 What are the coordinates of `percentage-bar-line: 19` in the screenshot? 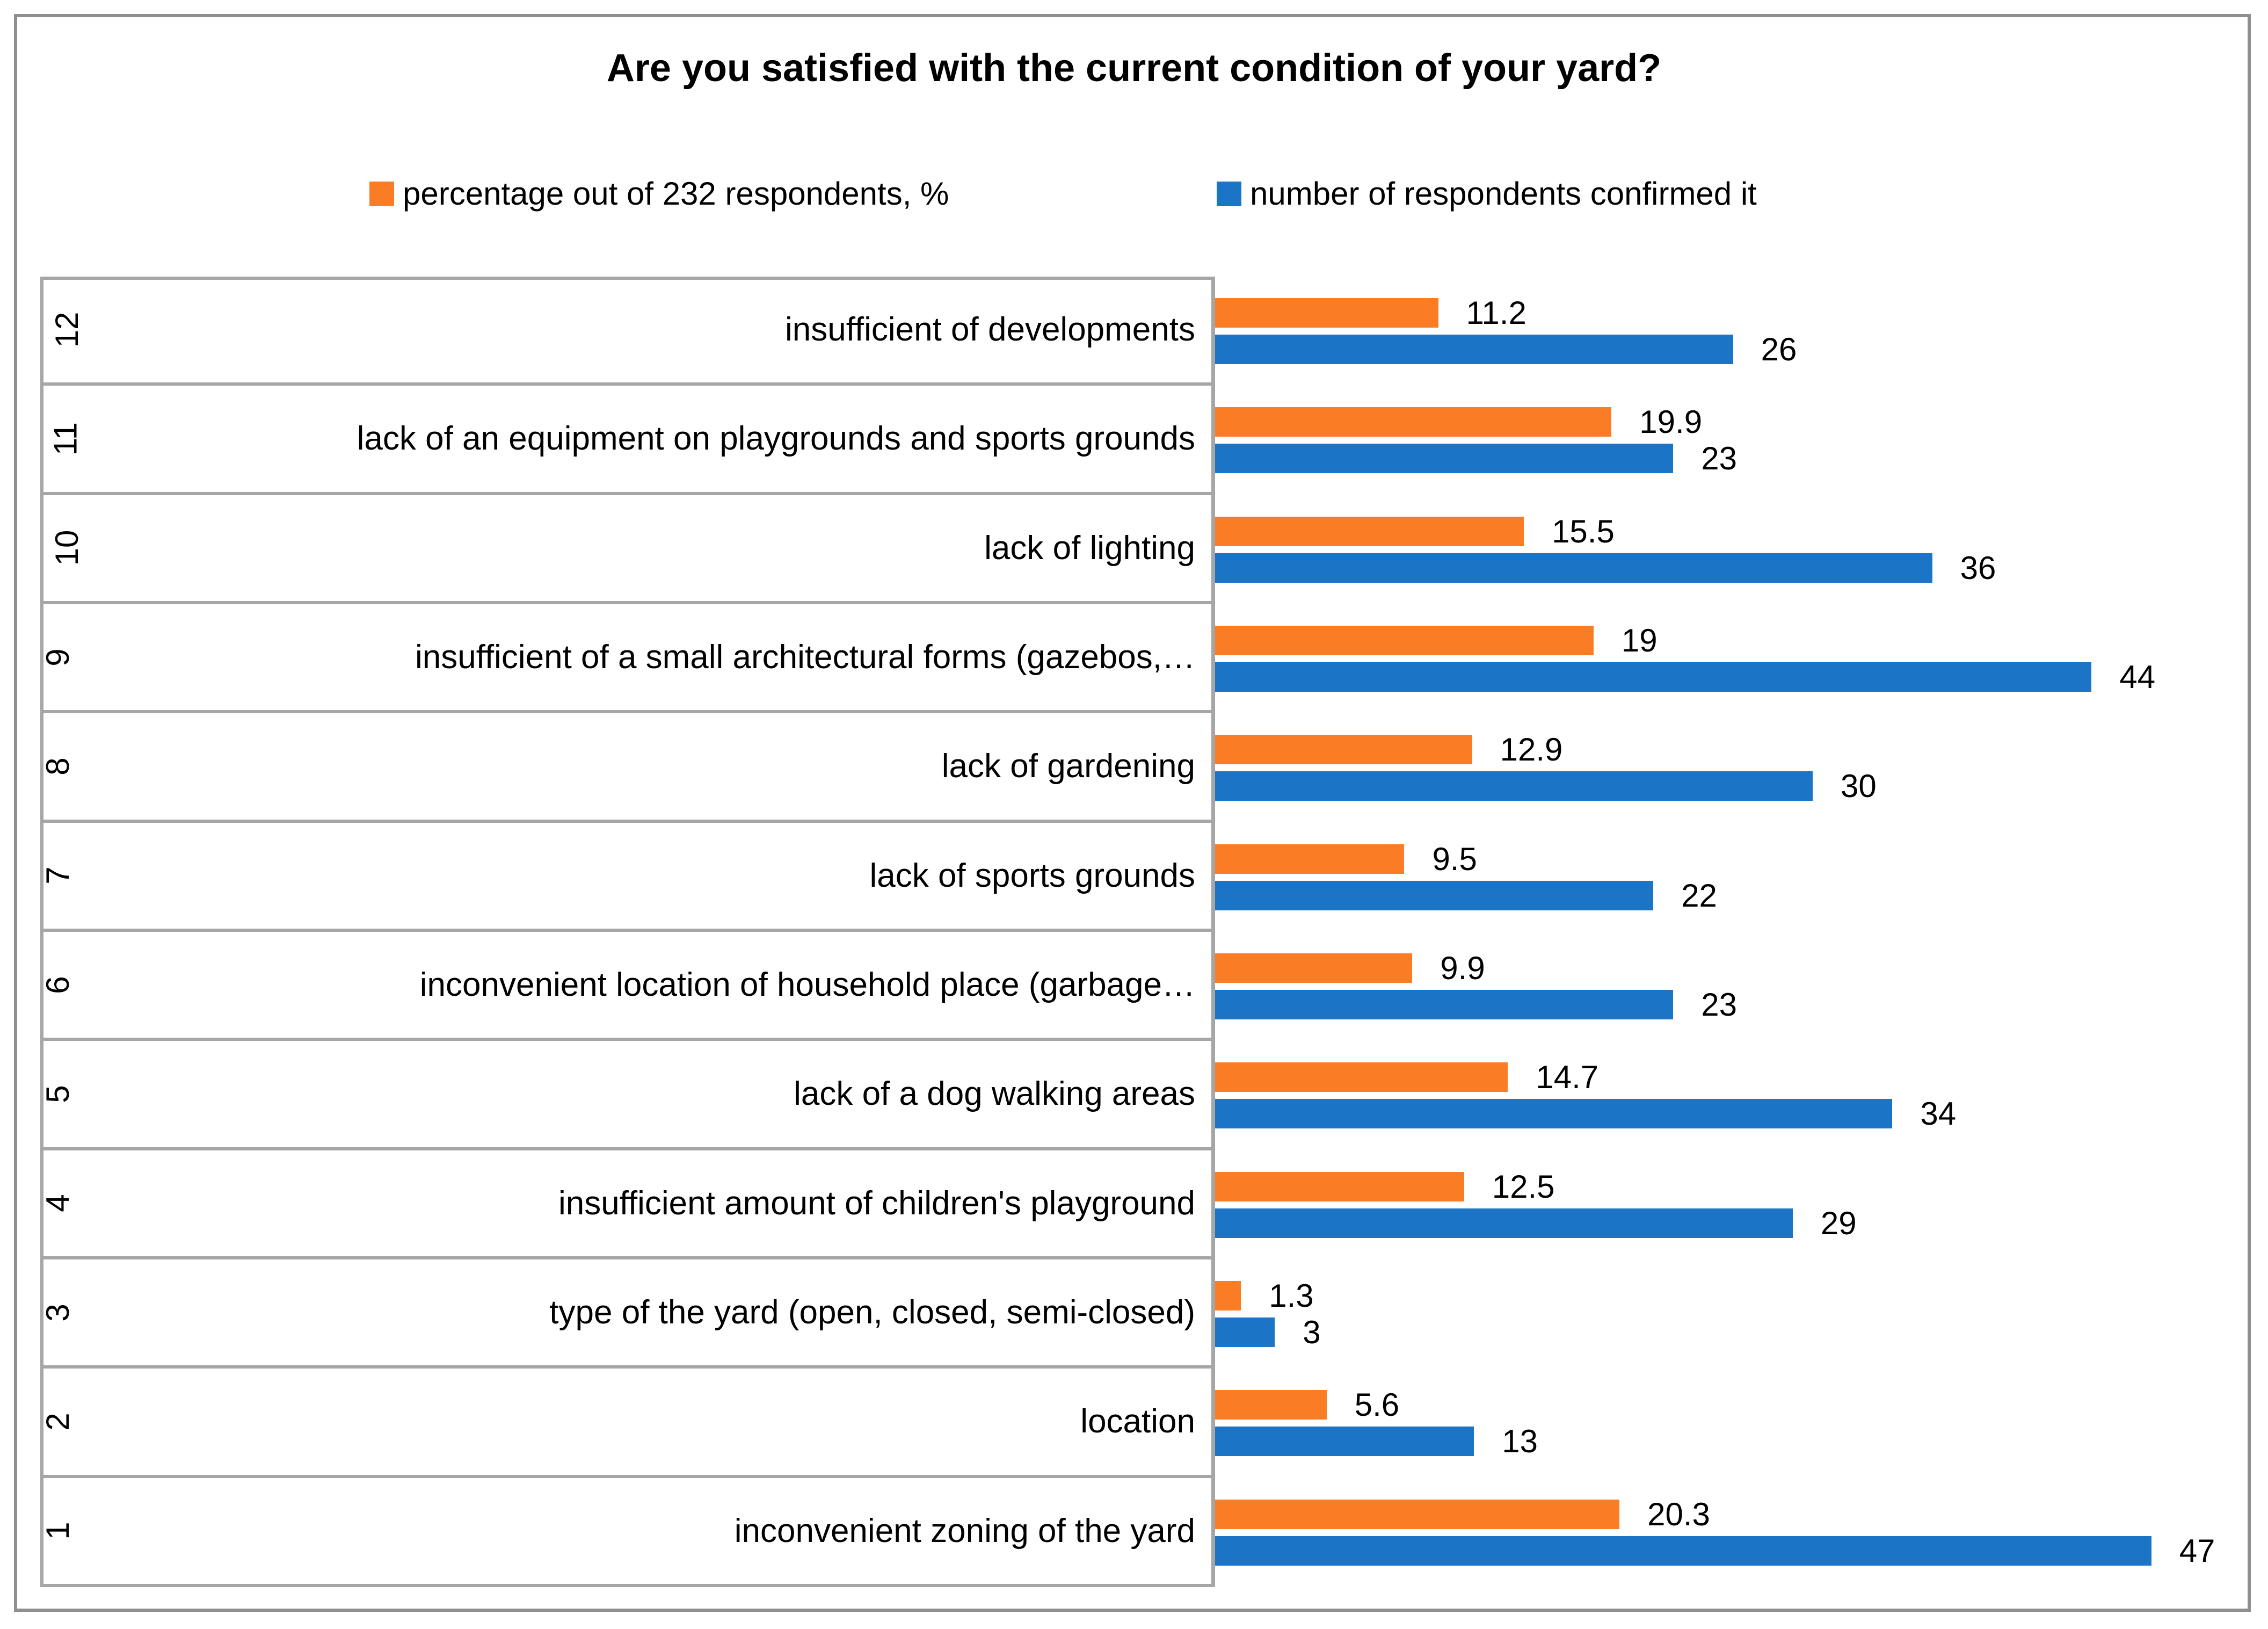 It's located at (1717, 640).